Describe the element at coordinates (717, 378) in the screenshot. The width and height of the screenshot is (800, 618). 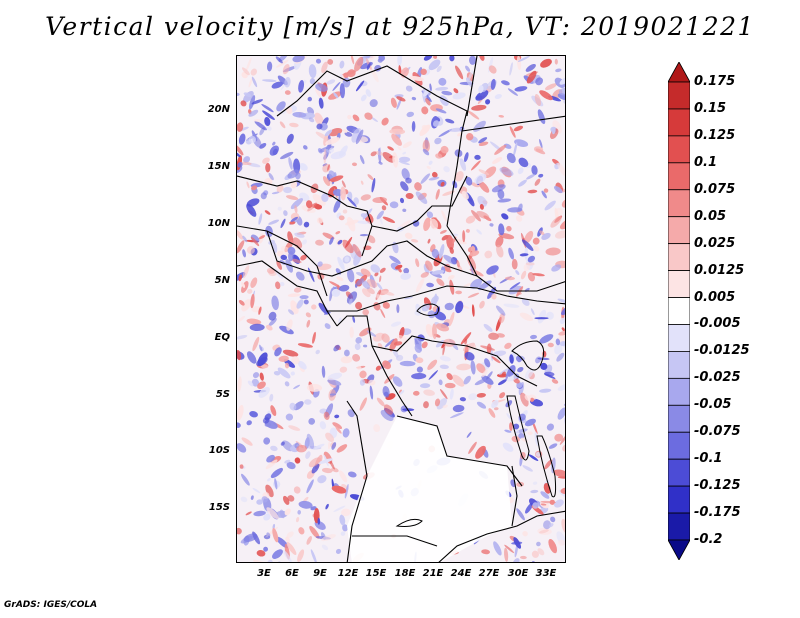
I see `colorbar-label: -0.025` at that location.